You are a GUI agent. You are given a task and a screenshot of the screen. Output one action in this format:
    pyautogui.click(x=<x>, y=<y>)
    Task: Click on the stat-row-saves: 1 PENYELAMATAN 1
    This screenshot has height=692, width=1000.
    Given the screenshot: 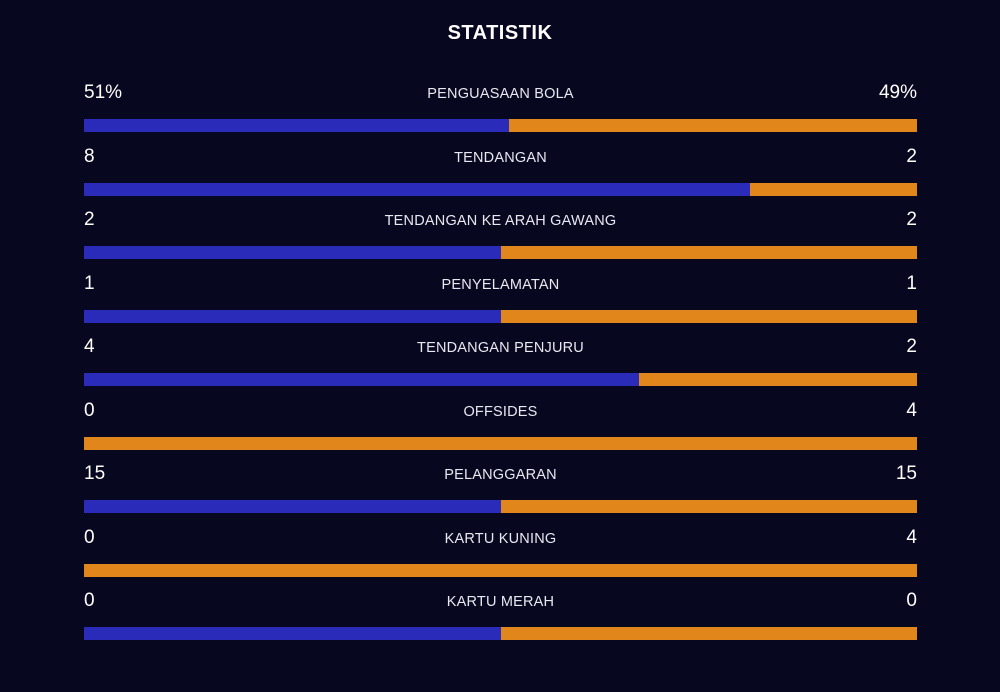 What is the action you would take?
    pyautogui.click(x=500, y=303)
    